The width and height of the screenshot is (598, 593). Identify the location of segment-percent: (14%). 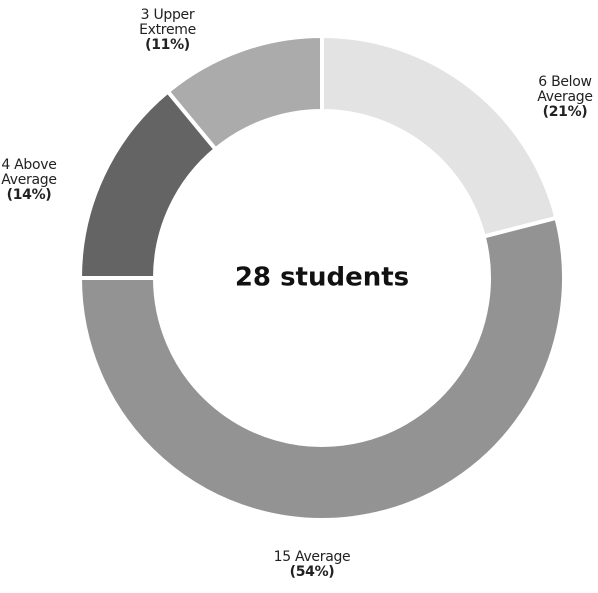
(29, 195).